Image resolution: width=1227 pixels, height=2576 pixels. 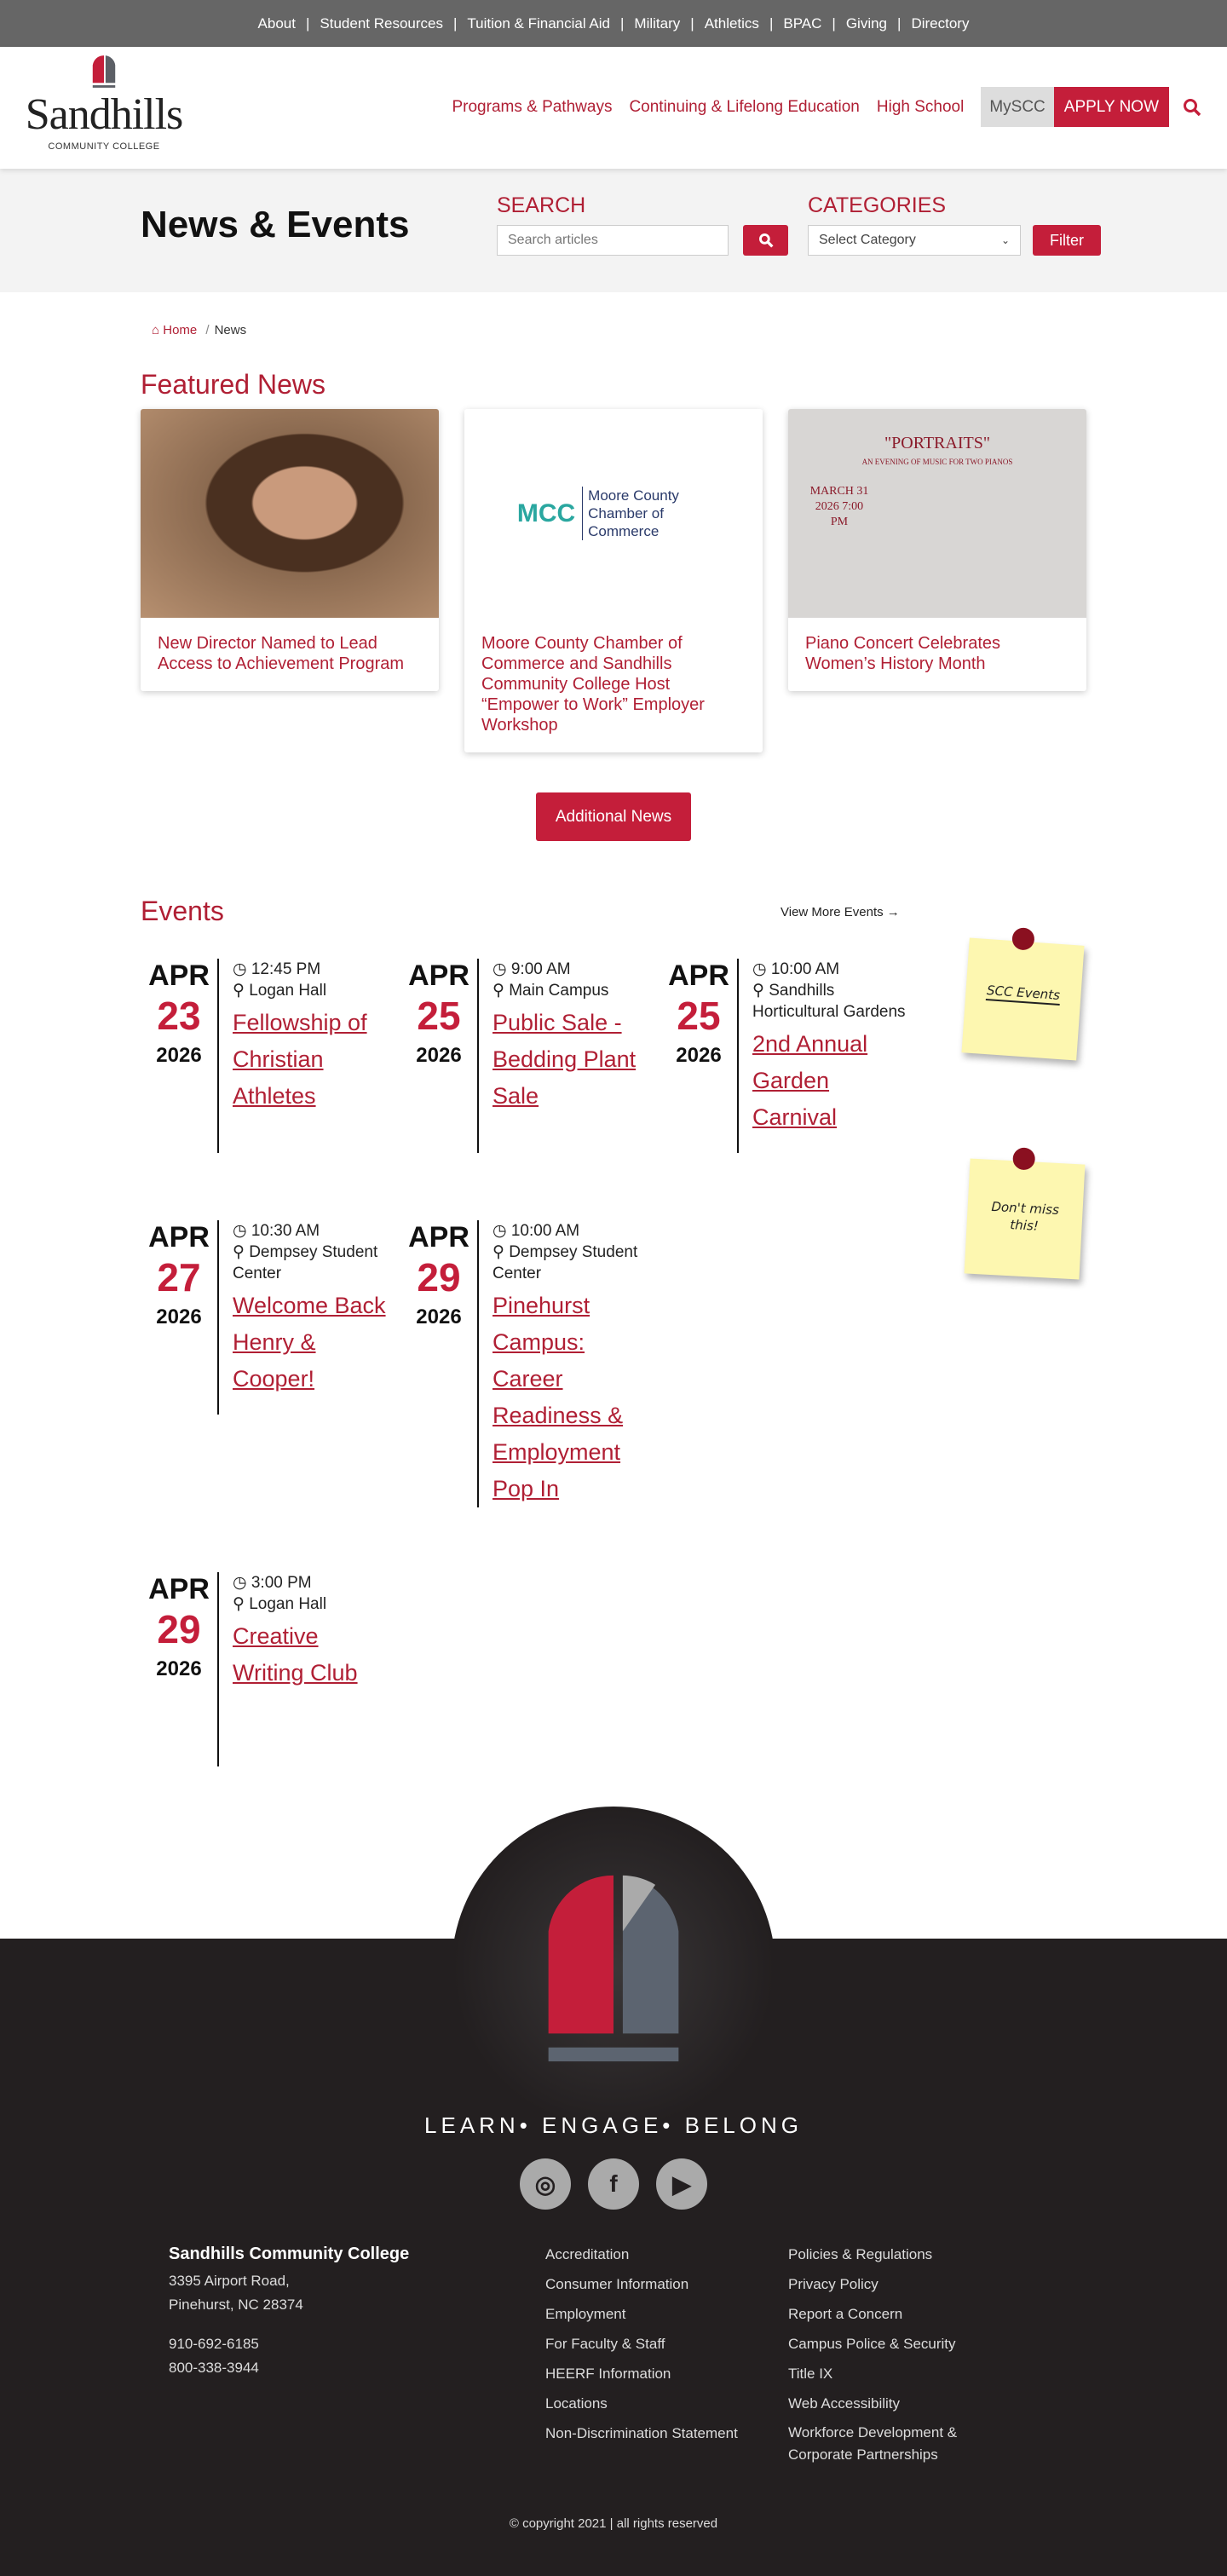 What do you see at coordinates (810, 1080) in the screenshot?
I see `event-title-link: 2nd Annual Garden Carnival` at bounding box center [810, 1080].